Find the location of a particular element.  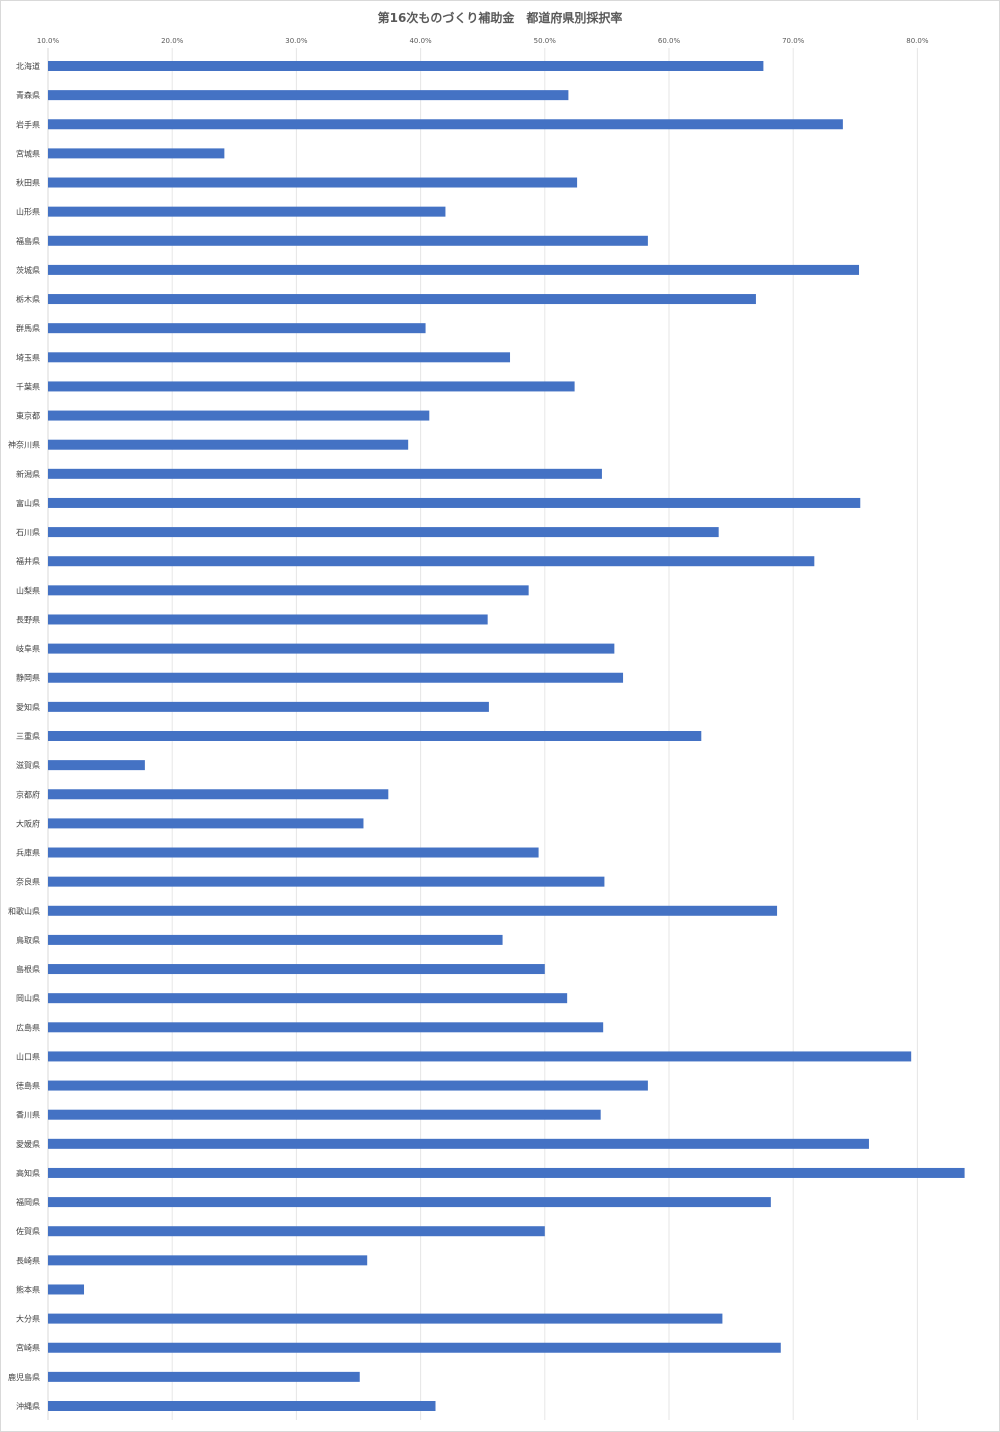

category-label: 鳥取県 is located at coordinates (28, 940).